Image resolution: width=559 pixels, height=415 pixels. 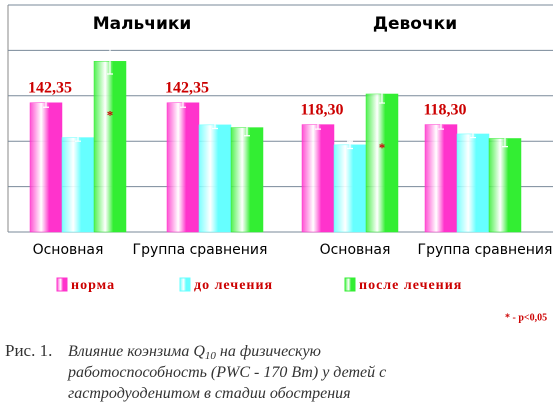 What do you see at coordinates (211, 356) in the screenshot?
I see `caption-part: 10` at bounding box center [211, 356].